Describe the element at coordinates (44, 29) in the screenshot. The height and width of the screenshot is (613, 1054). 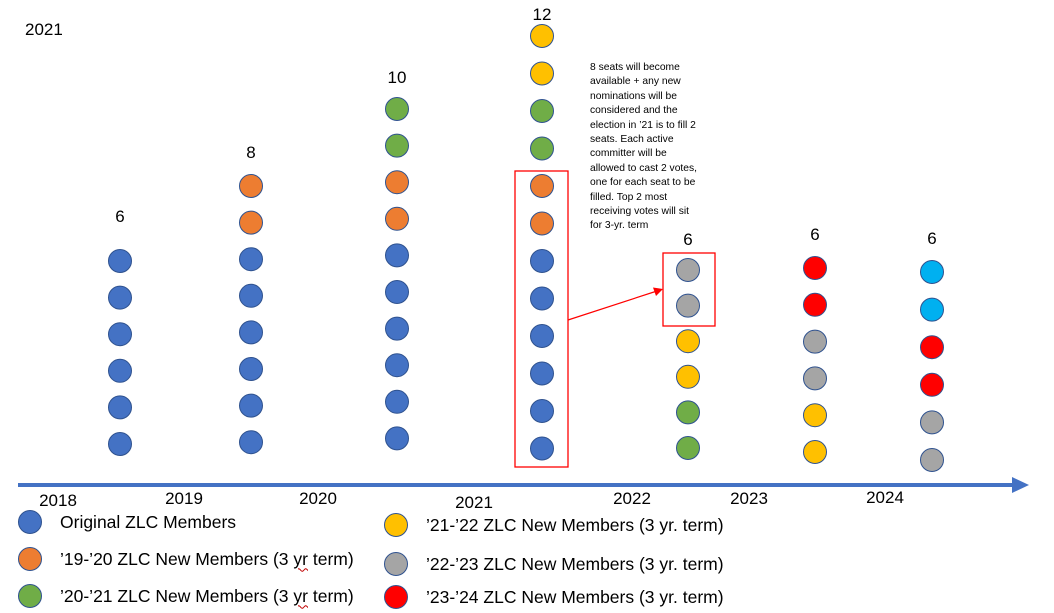
I see `page-title: 2021` at that location.